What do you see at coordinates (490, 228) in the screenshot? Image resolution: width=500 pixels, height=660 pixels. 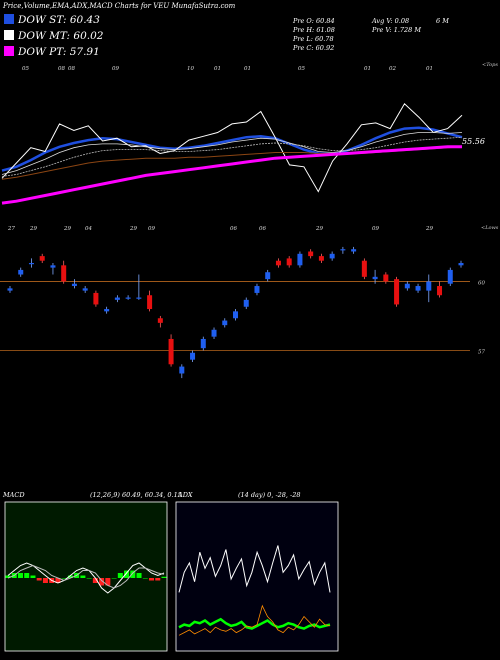 I see `price-corner-label: <Lows` at bounding box center [490, 228].